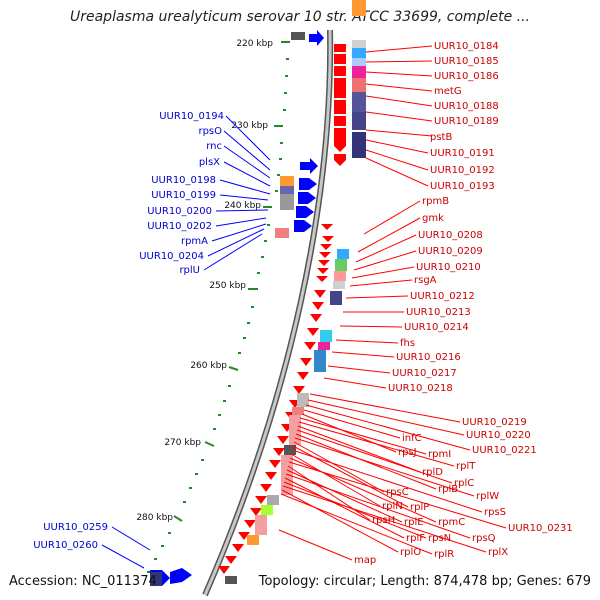  I want to click on gene-label: metG, so click(448, 91).